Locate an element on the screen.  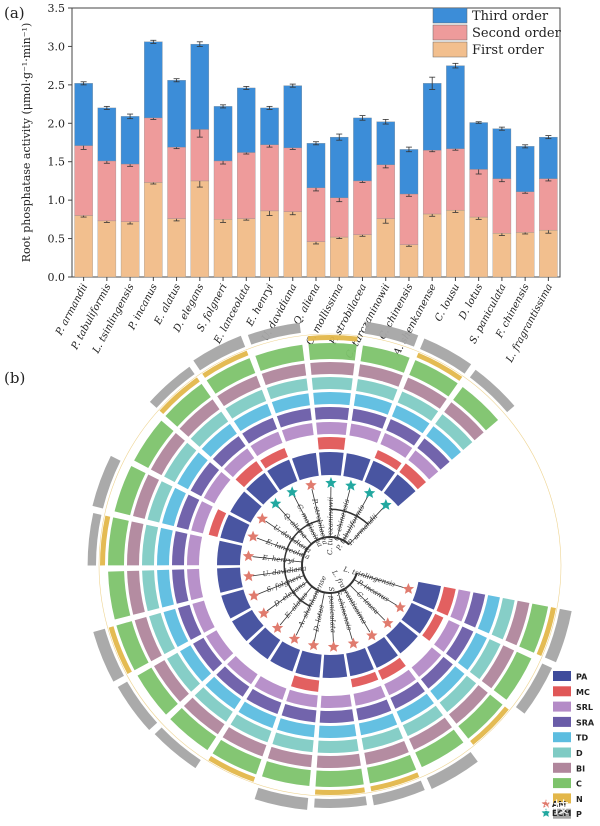
y-tick-label: 2.5 is located at coordinates (57, 85).